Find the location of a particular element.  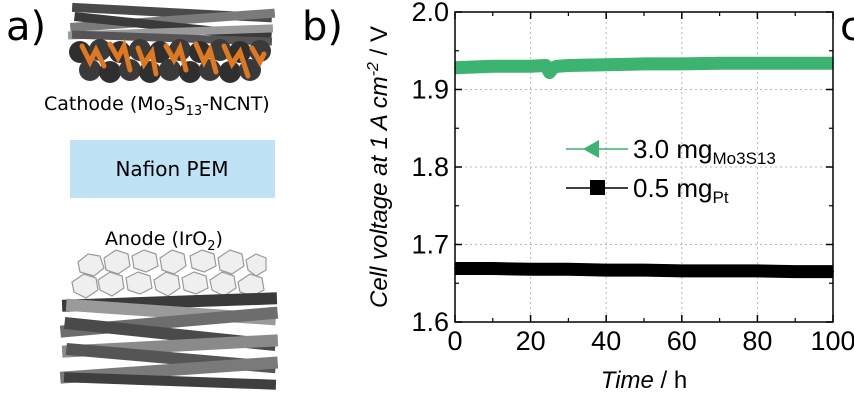

x-tick-label: 40 is located at coordinates (606, 341).